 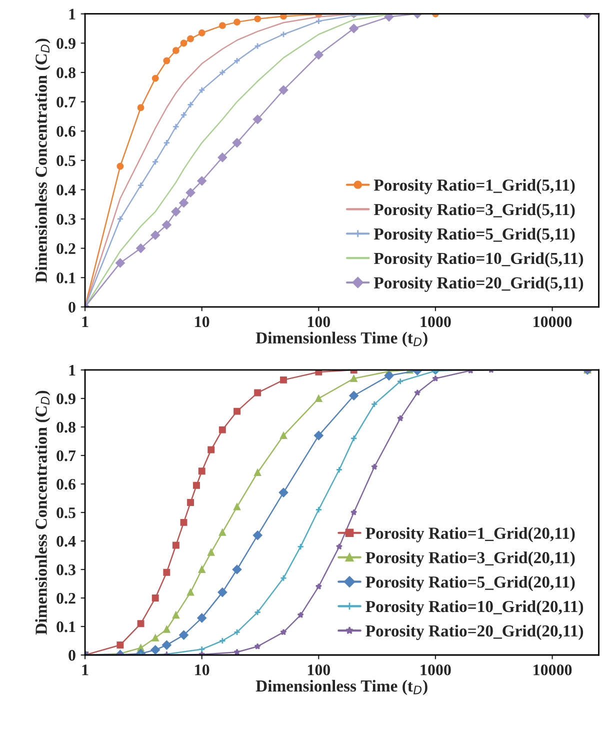 I want to click on legend-label: Porosity Ratio=1_Grid(5,11), so click(x=474, y=186).